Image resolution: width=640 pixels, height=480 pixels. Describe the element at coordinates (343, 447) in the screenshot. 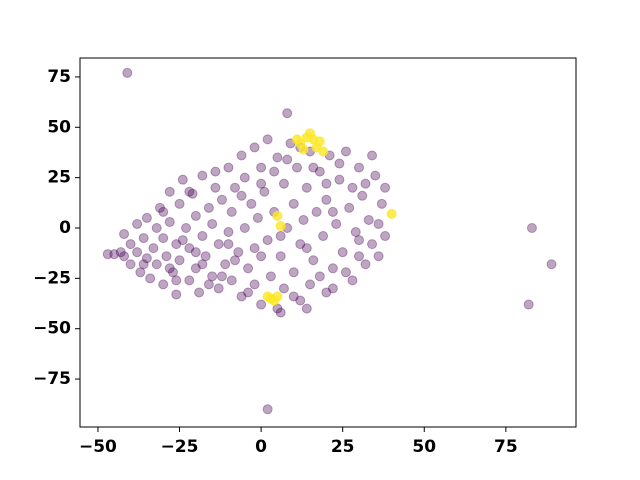

I see `x-tick-label: 25` at that location.